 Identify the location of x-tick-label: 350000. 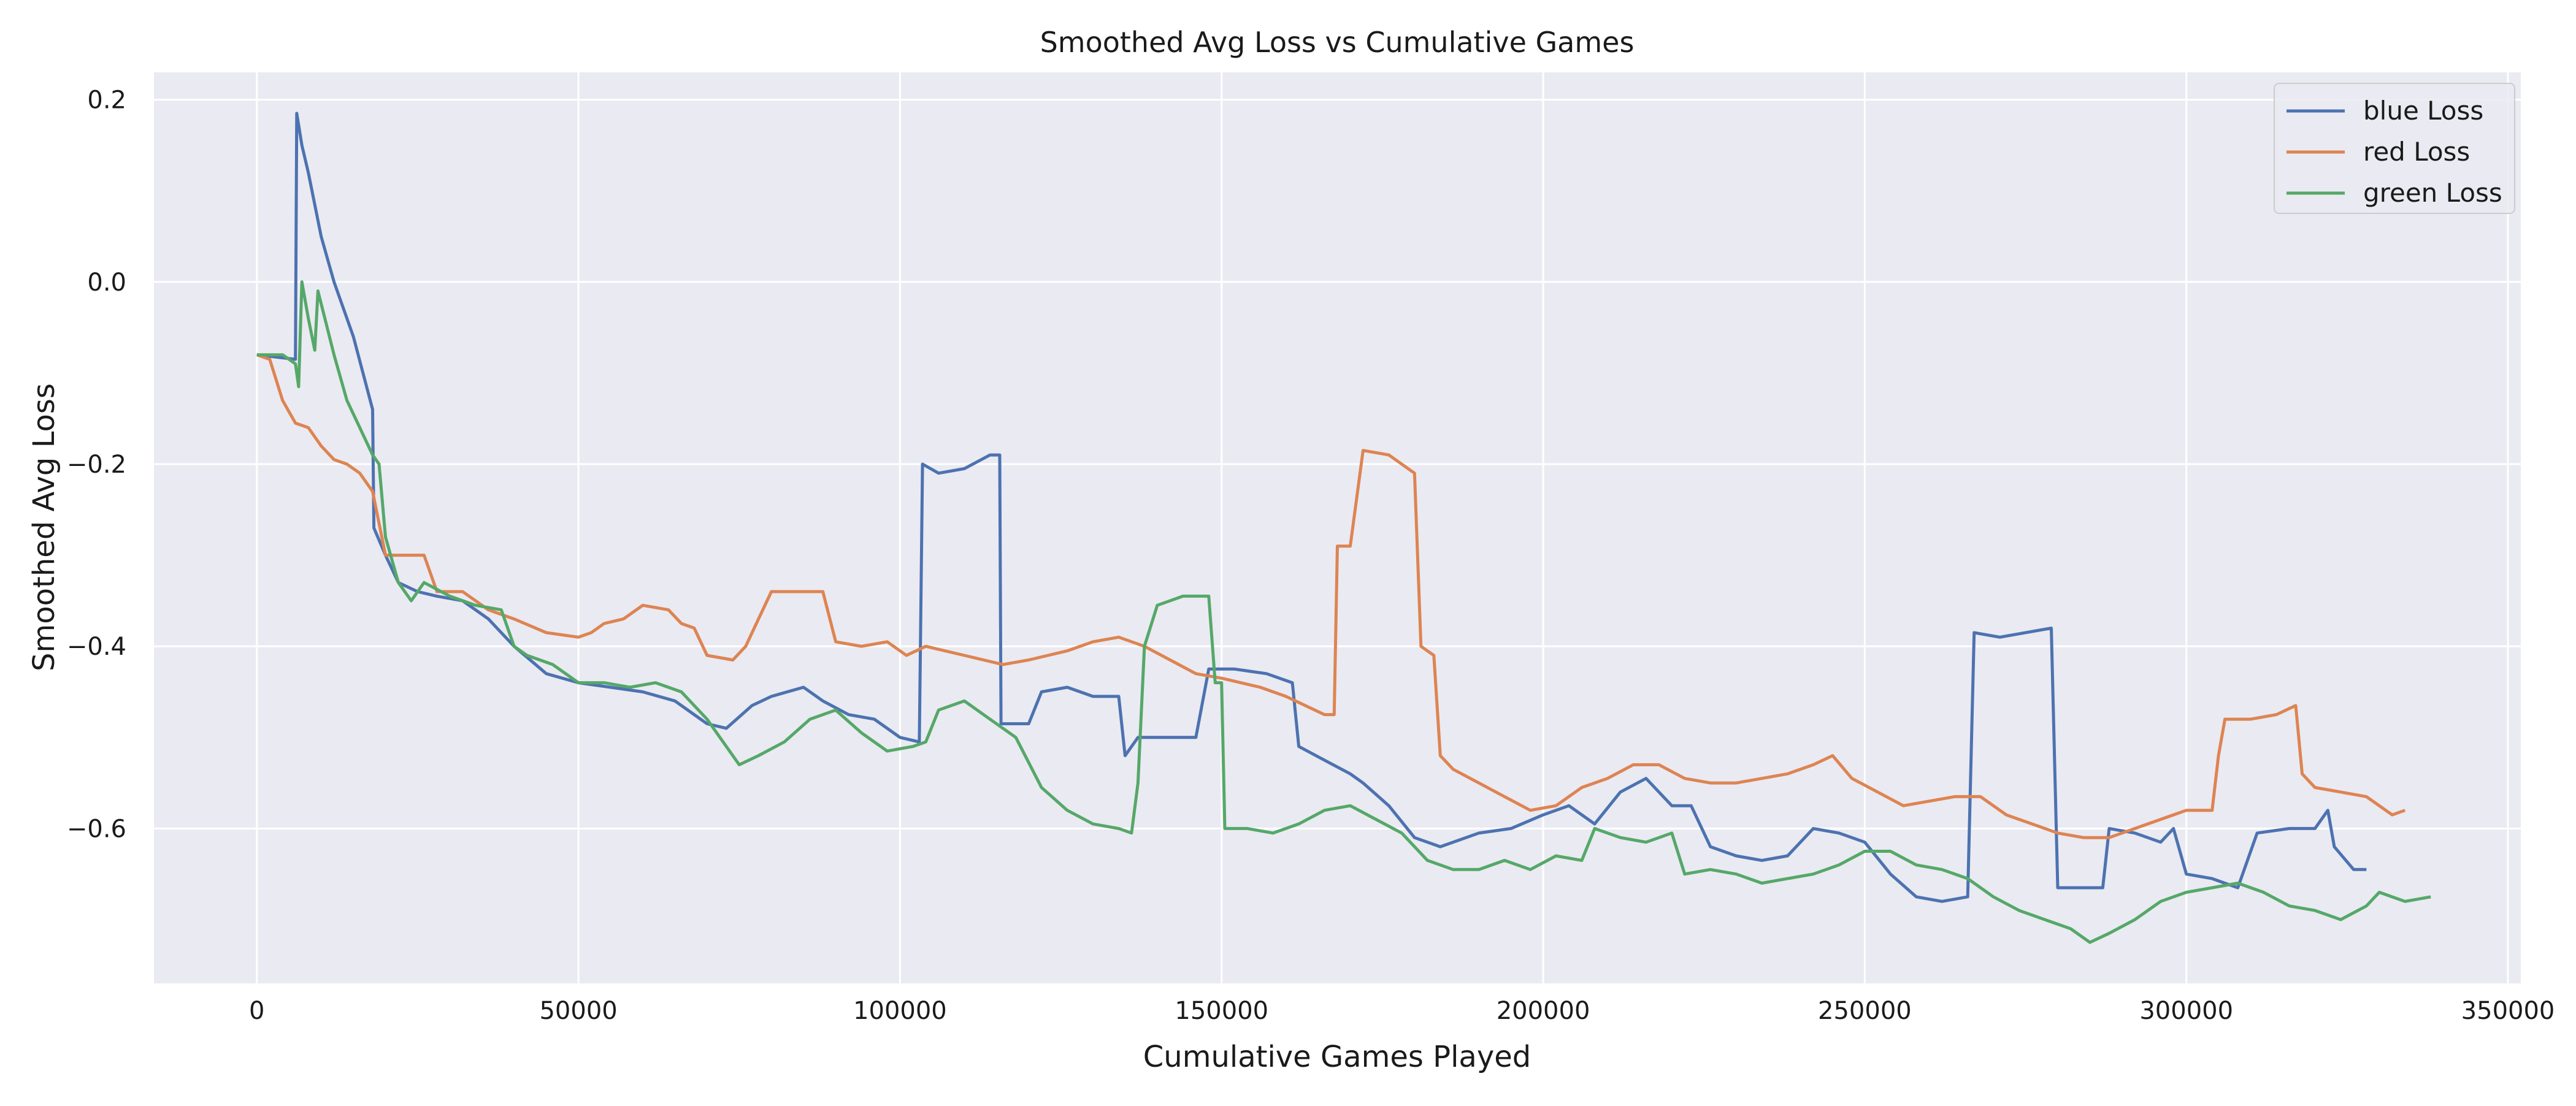
(2508, 1011).